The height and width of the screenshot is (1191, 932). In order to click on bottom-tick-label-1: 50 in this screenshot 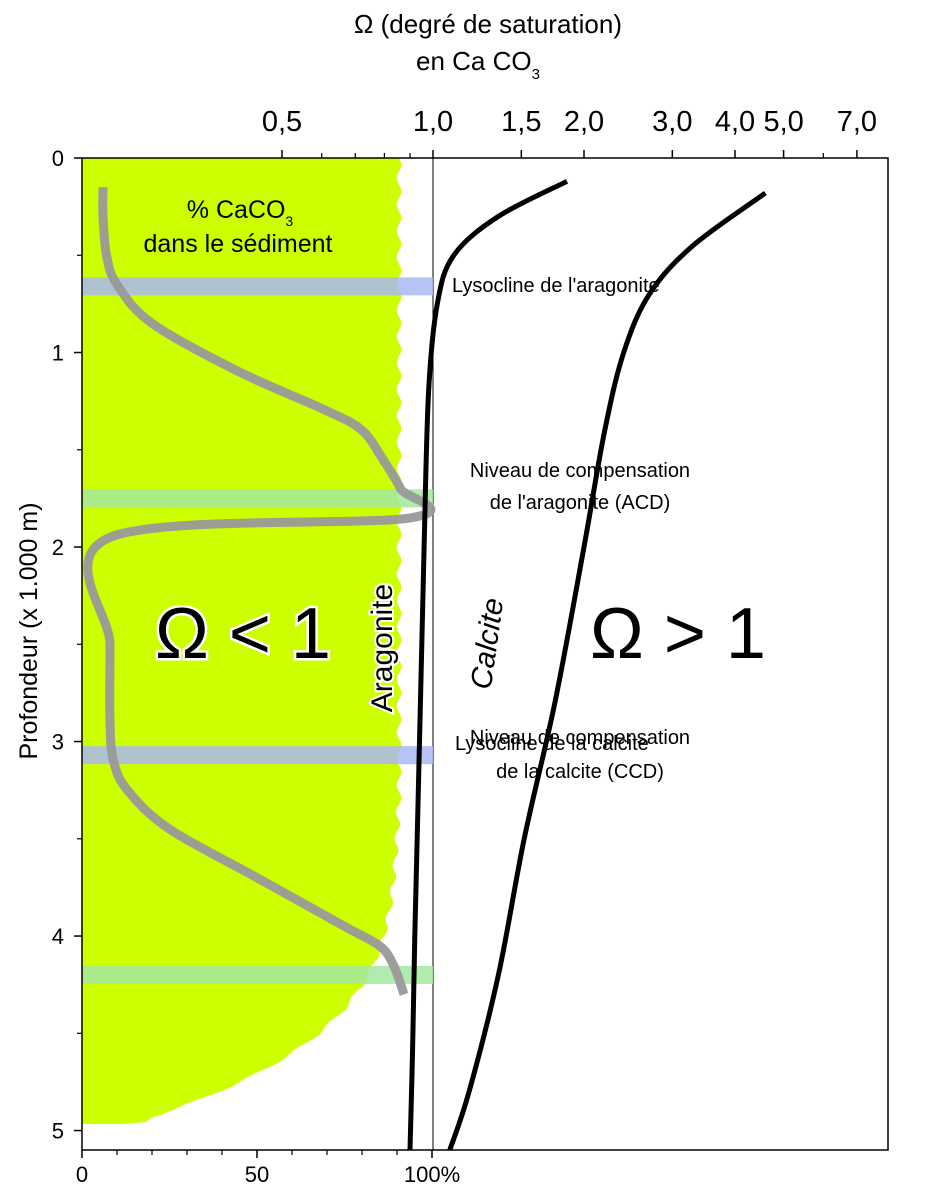, I will do `click(257, 1174)`.